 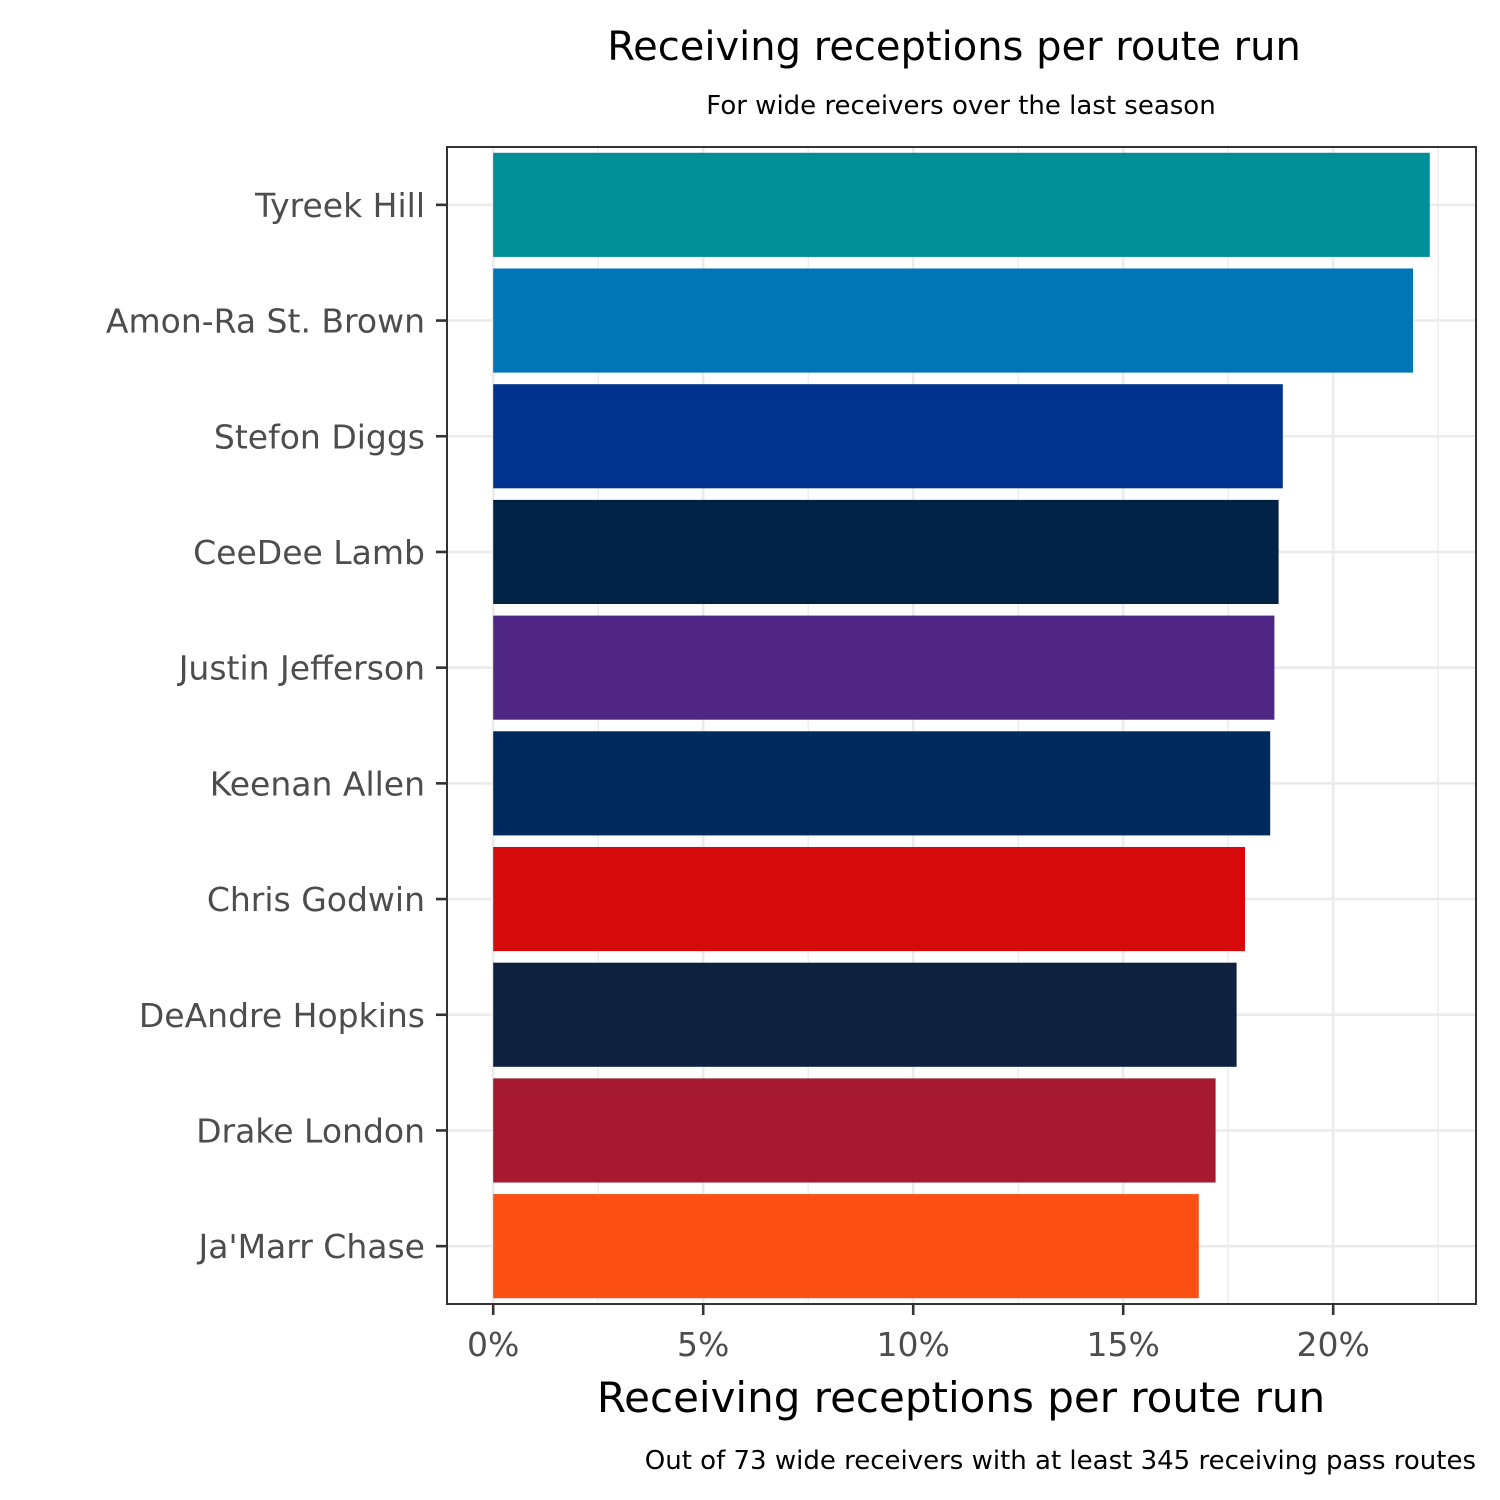 I want to click on y-tick-label: Chris Godwin, so click(x=316, y=899).